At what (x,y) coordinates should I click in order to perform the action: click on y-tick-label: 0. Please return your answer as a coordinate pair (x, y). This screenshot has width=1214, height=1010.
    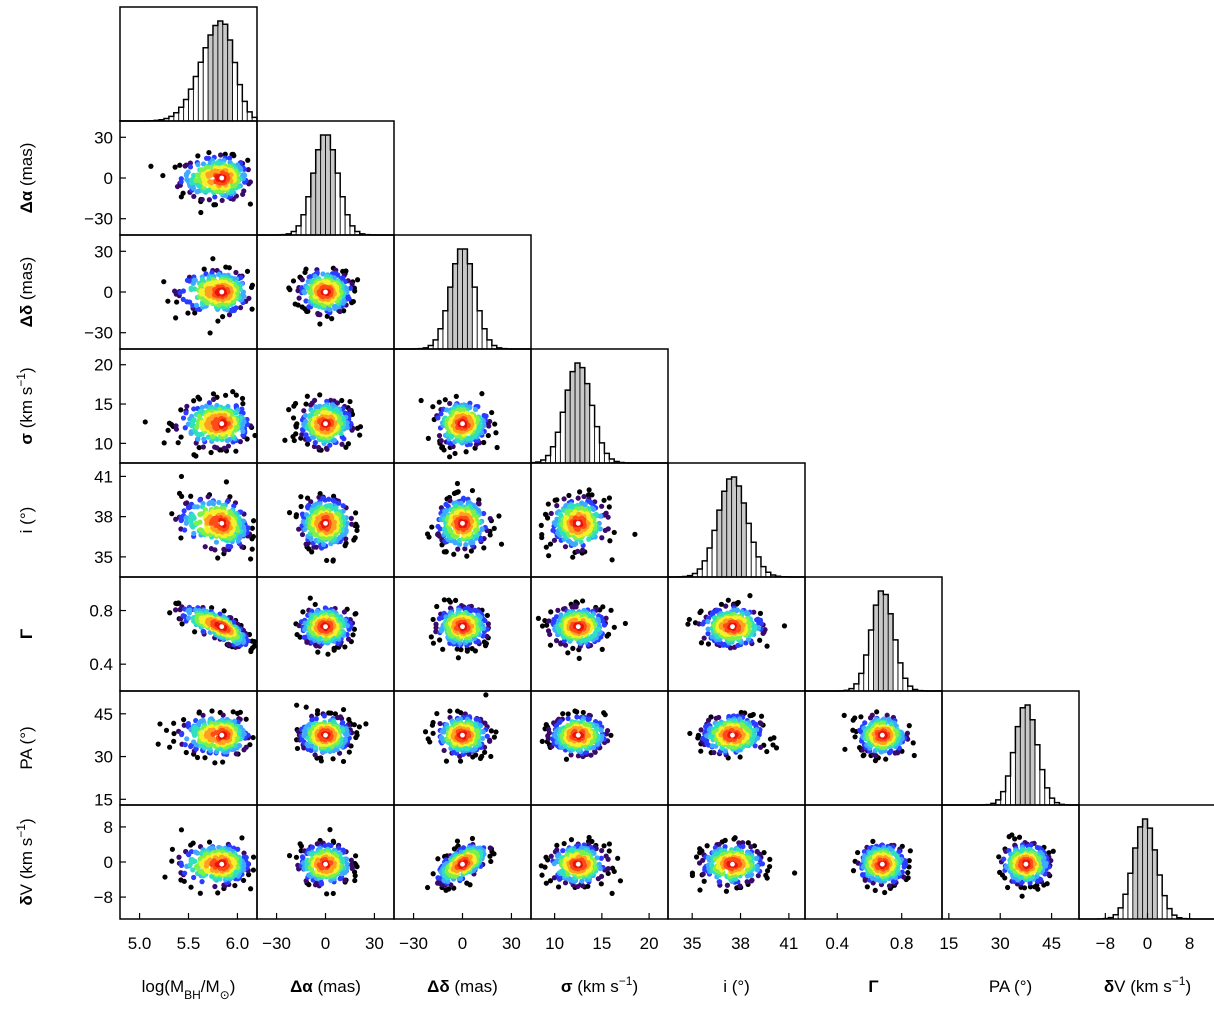
    Looking at the image, I should click on (108, 178).